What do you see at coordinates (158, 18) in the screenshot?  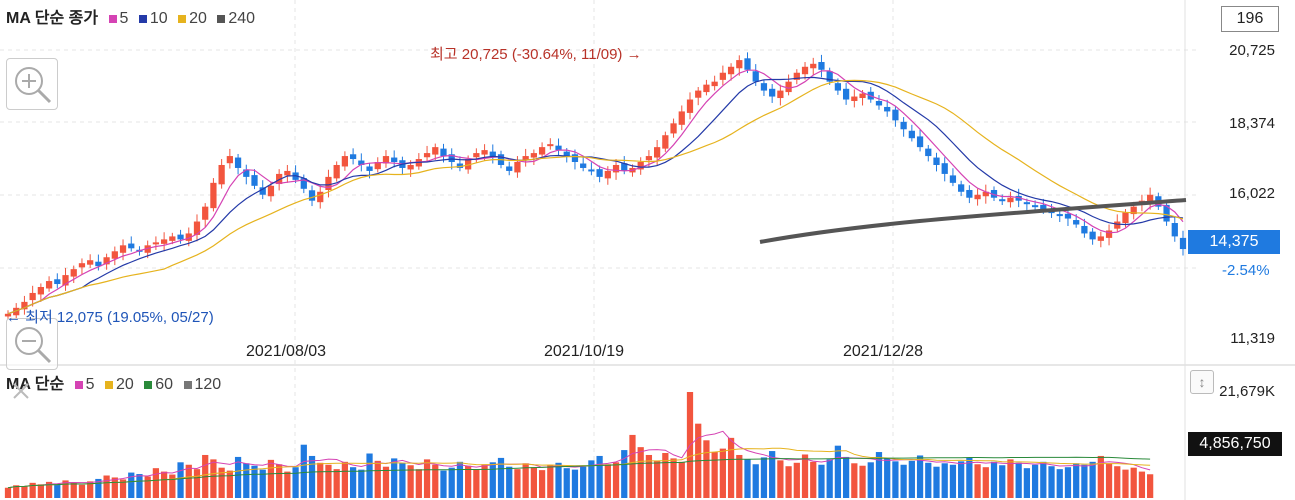 I see `ma10-label: 10` at bounding box center [158, 18].